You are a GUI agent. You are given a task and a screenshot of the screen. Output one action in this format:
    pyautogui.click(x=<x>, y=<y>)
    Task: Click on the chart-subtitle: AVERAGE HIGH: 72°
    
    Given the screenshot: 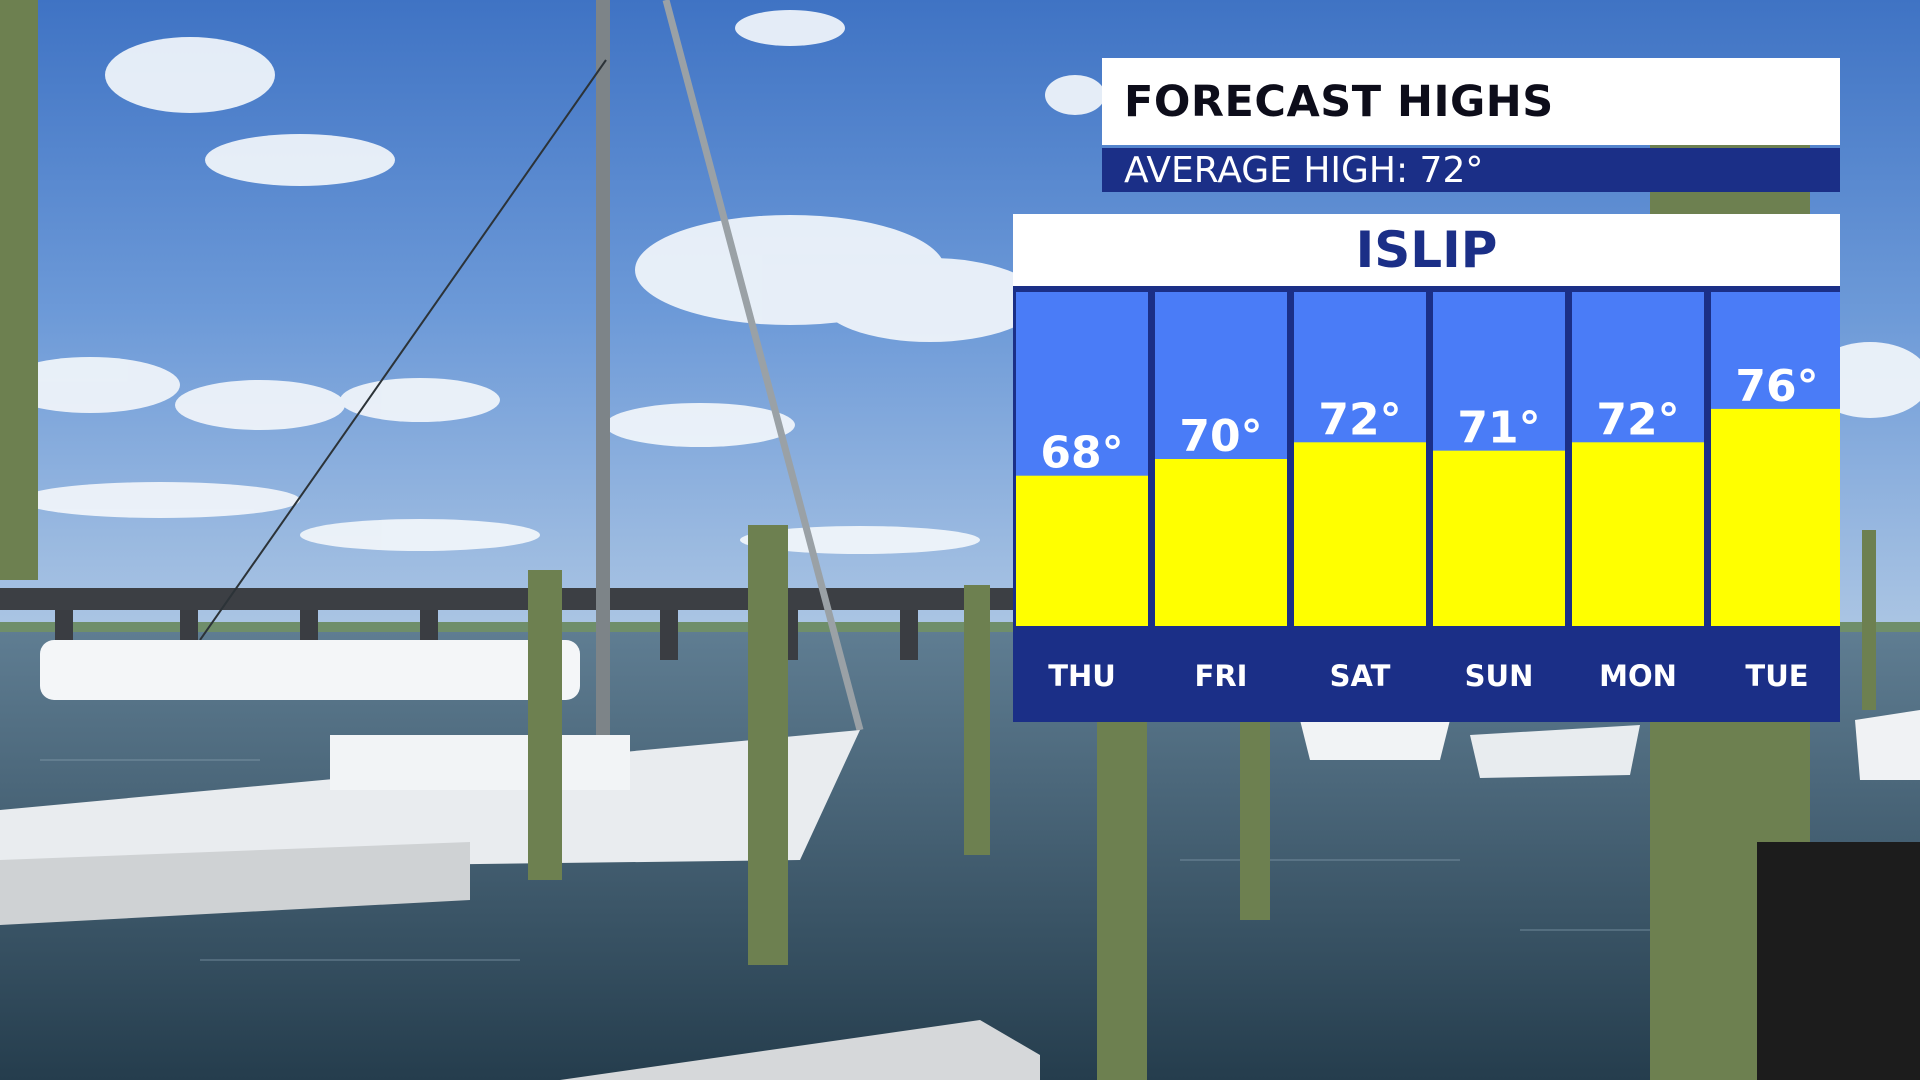 What is the action you would take?
    pyautogui.click(x=1471, y=170)
    